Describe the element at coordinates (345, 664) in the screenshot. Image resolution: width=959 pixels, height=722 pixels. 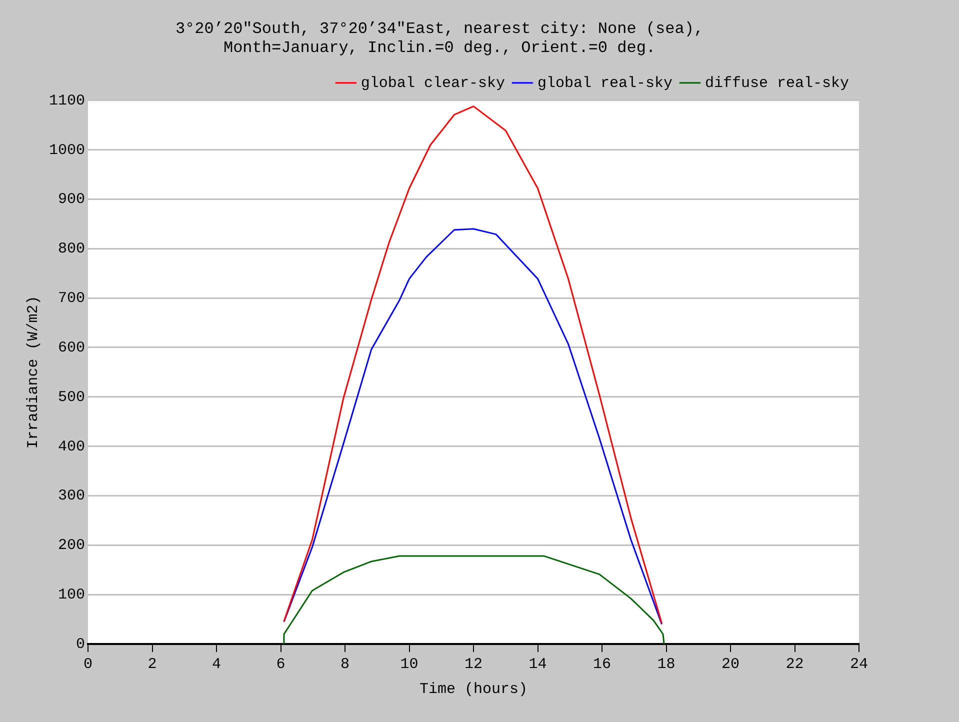
I see `x-tick-label: 8` at that location.